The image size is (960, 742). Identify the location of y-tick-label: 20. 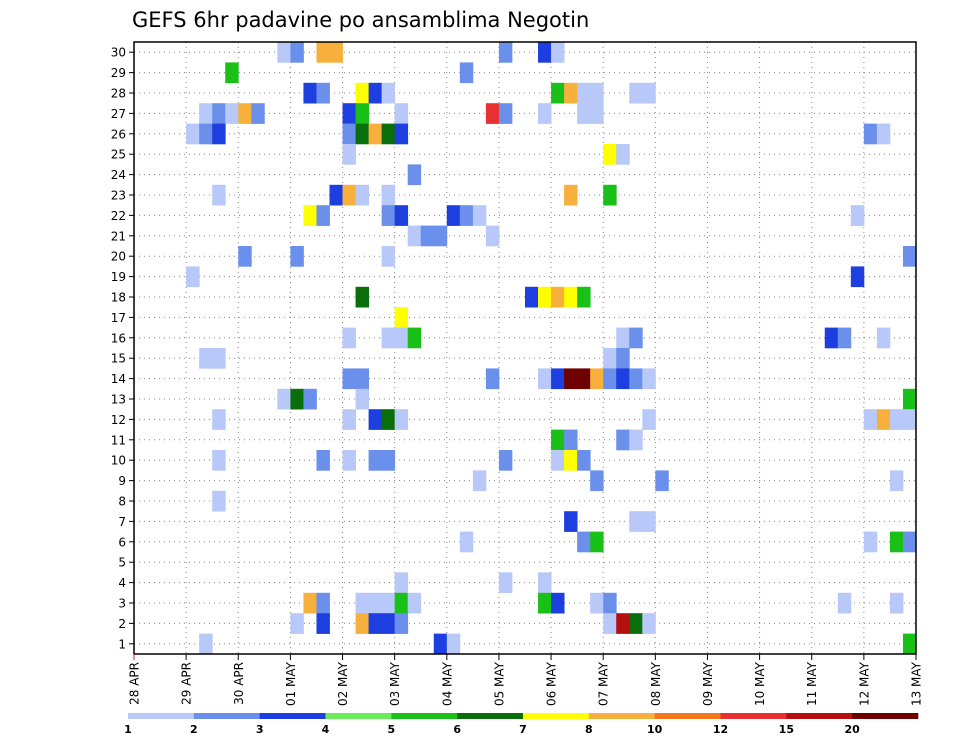
(118, 257).